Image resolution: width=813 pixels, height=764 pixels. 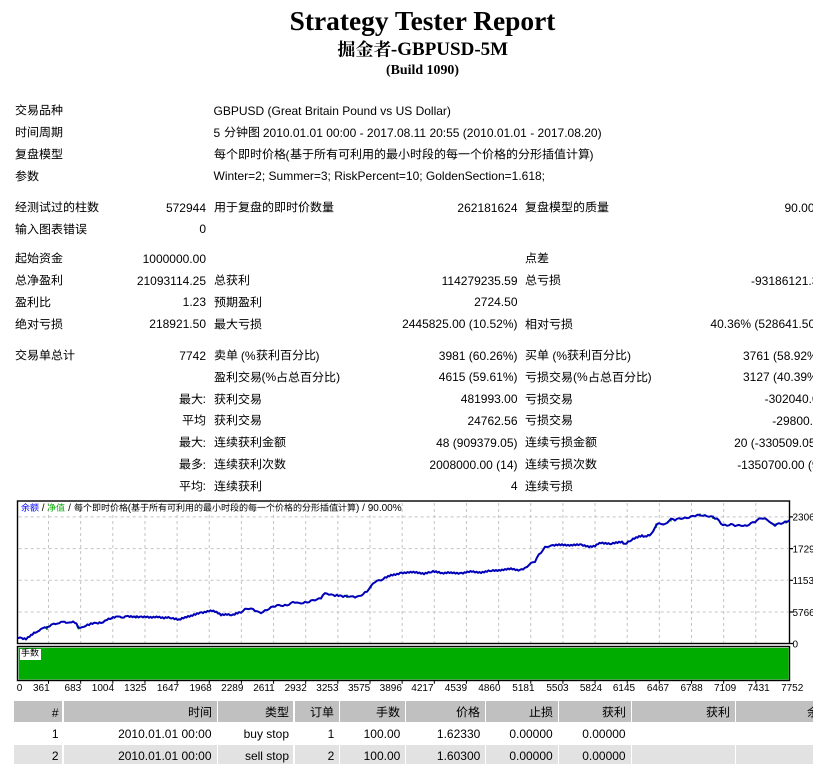 What do you see at coordinates (327, 688) in the screenshot?
I see `svg-text: 3253` at bounding box center [327, 688].